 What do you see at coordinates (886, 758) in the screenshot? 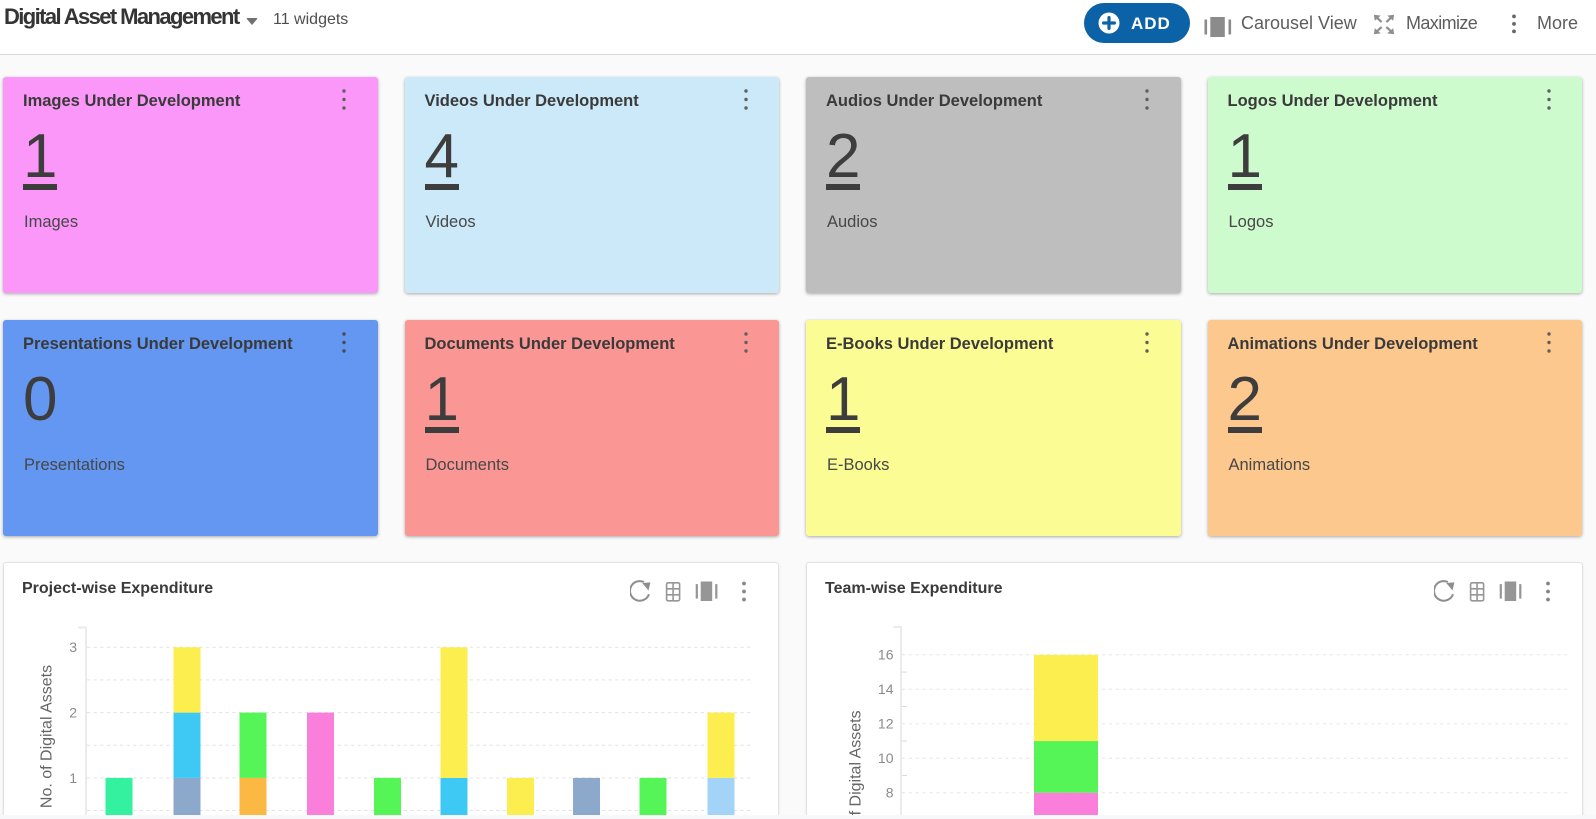
I see `svg-text: 10` at bounding box center [886, 758].